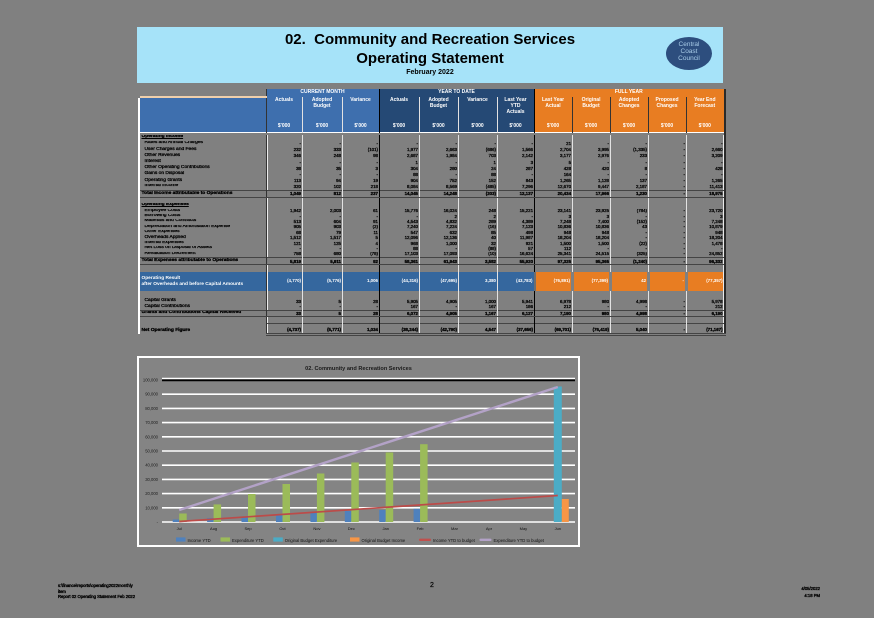 Image resolution: width=874 pixels, height=618 pixels. Describe the element at coordinates (455, 528) in the screenshot. I see `svg-text: Mar` at that location.